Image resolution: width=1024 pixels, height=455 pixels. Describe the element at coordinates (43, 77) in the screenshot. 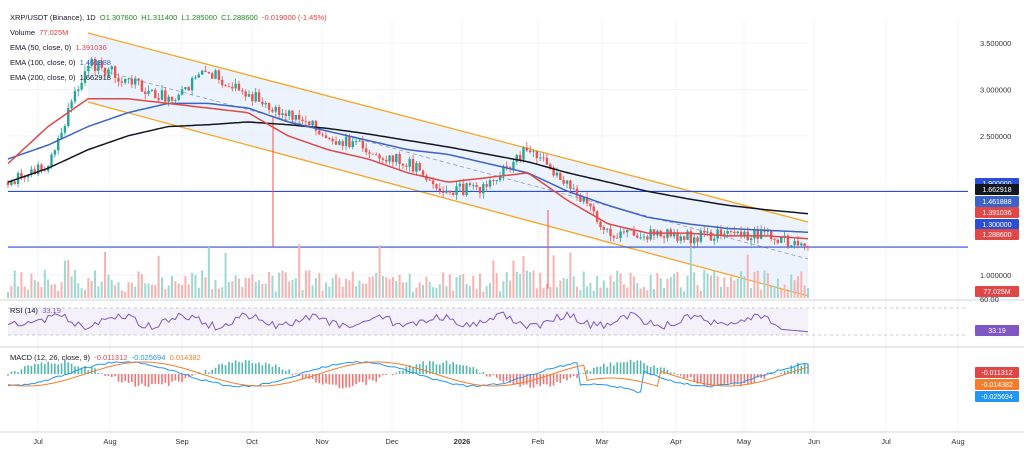

I see `ema200-label: EMA (200, close, 0)` at that location.